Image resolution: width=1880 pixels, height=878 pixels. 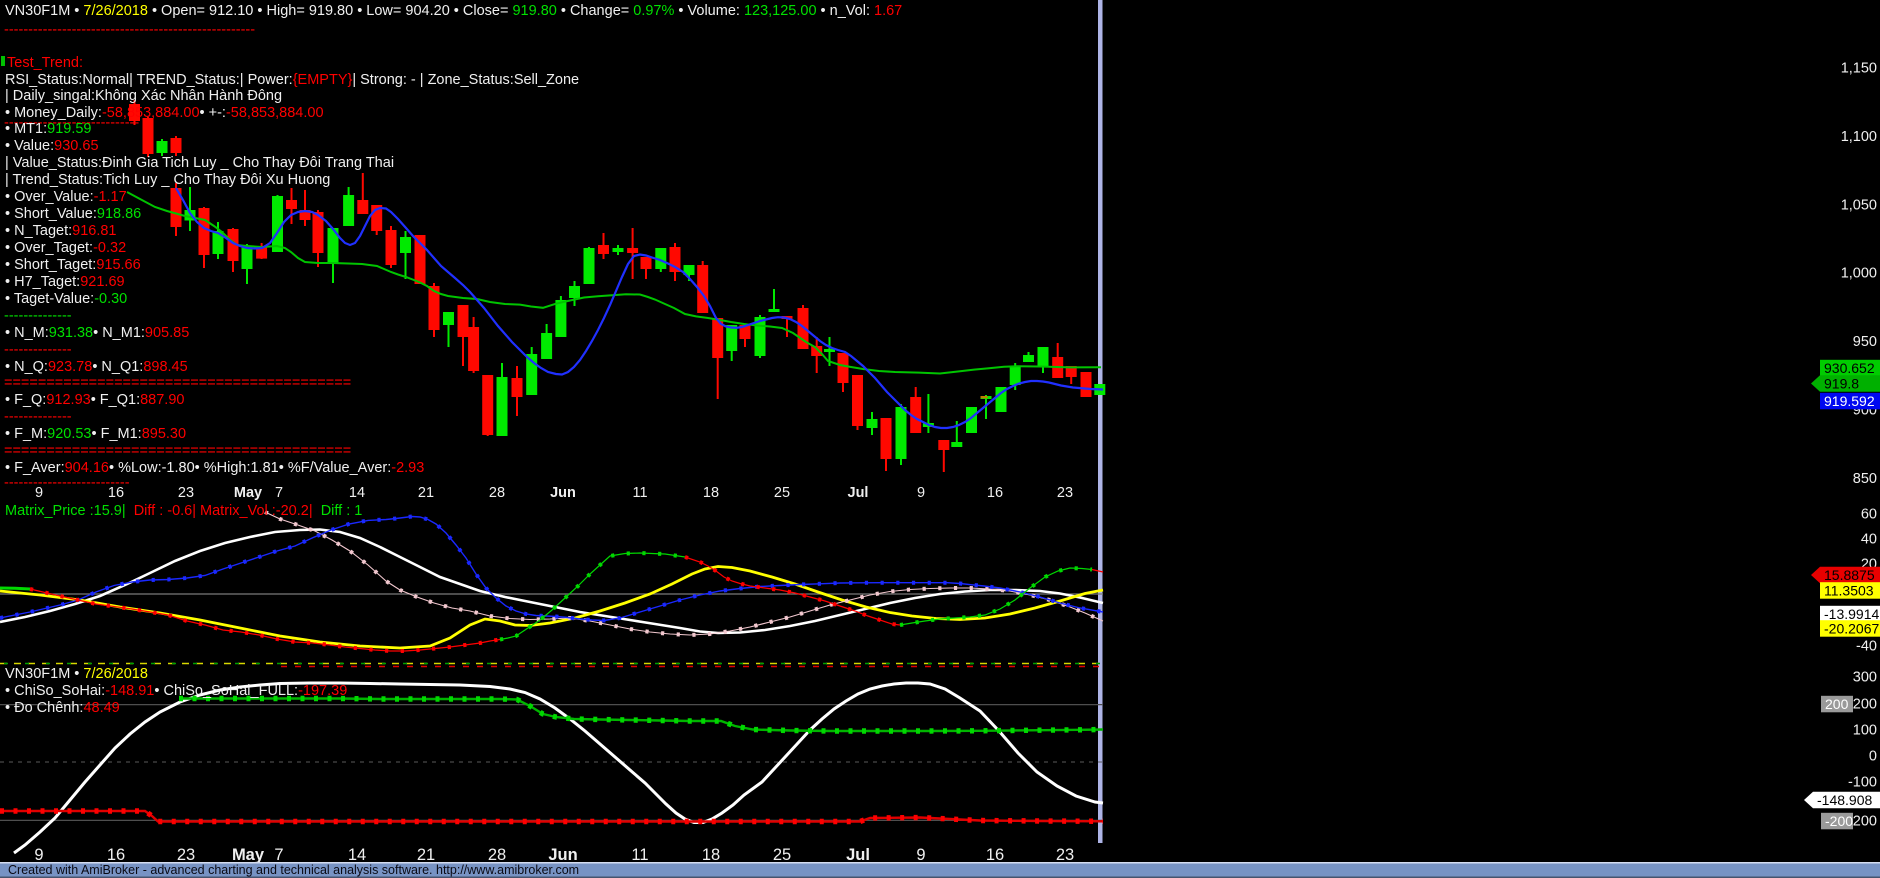 I want to click on svg-text: 100, so click(x=1865, y=731).